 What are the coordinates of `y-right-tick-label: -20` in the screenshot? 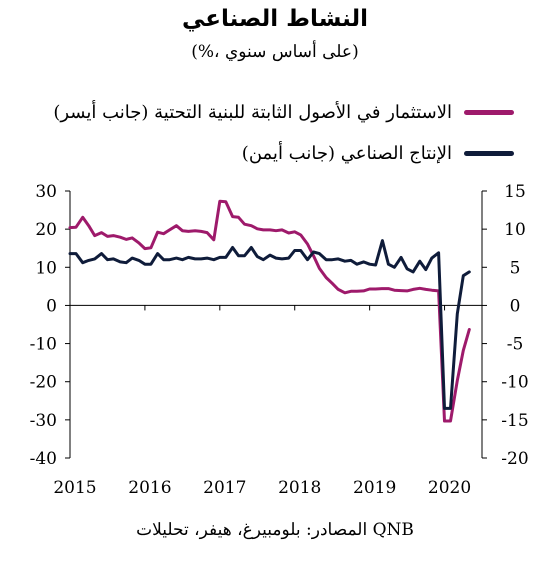 It's located at (514, 459).